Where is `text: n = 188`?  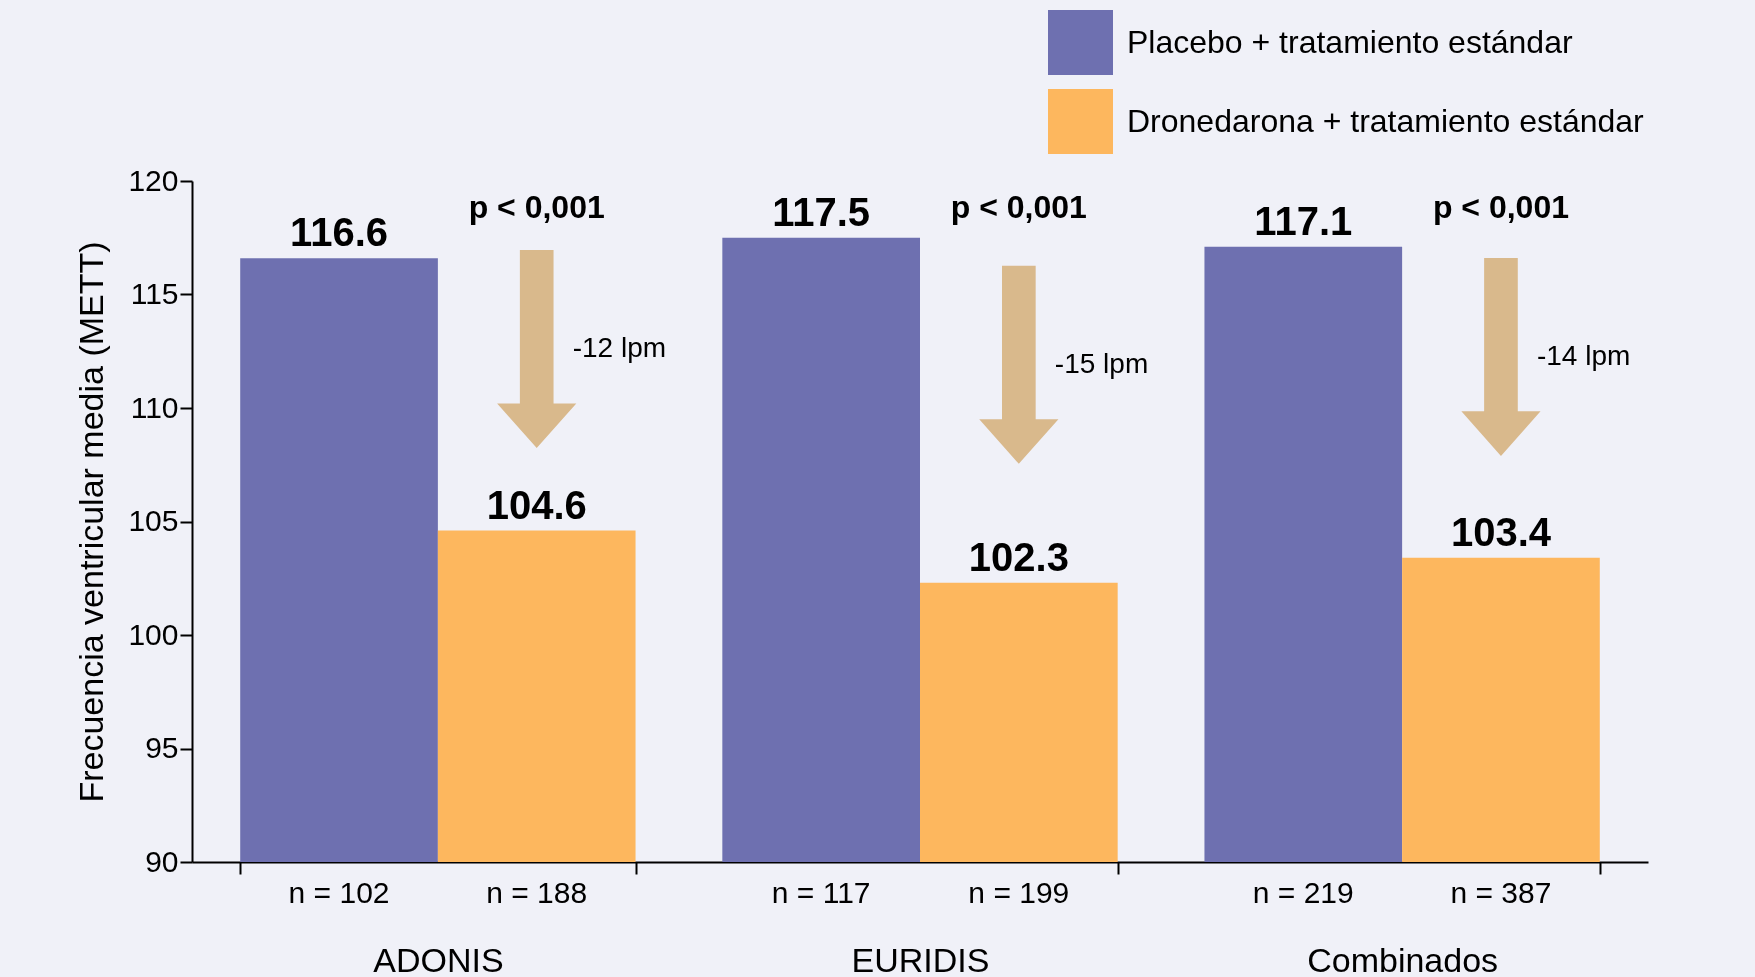 text: n = 188 is located at coordinates (537, 892).